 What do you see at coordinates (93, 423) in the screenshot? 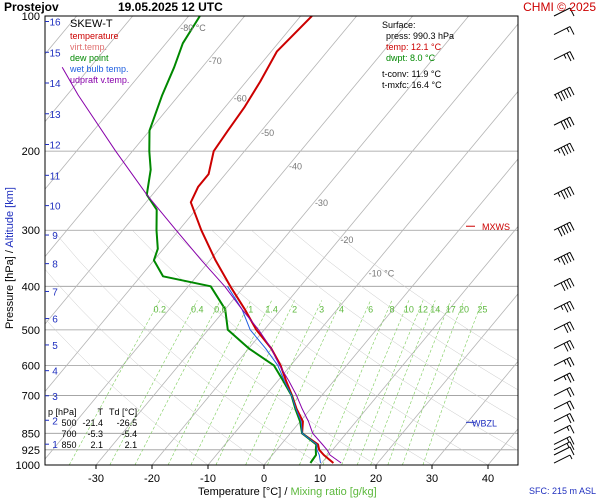
I see `stats-cell: -21.4` at bounding box center [93, 423].